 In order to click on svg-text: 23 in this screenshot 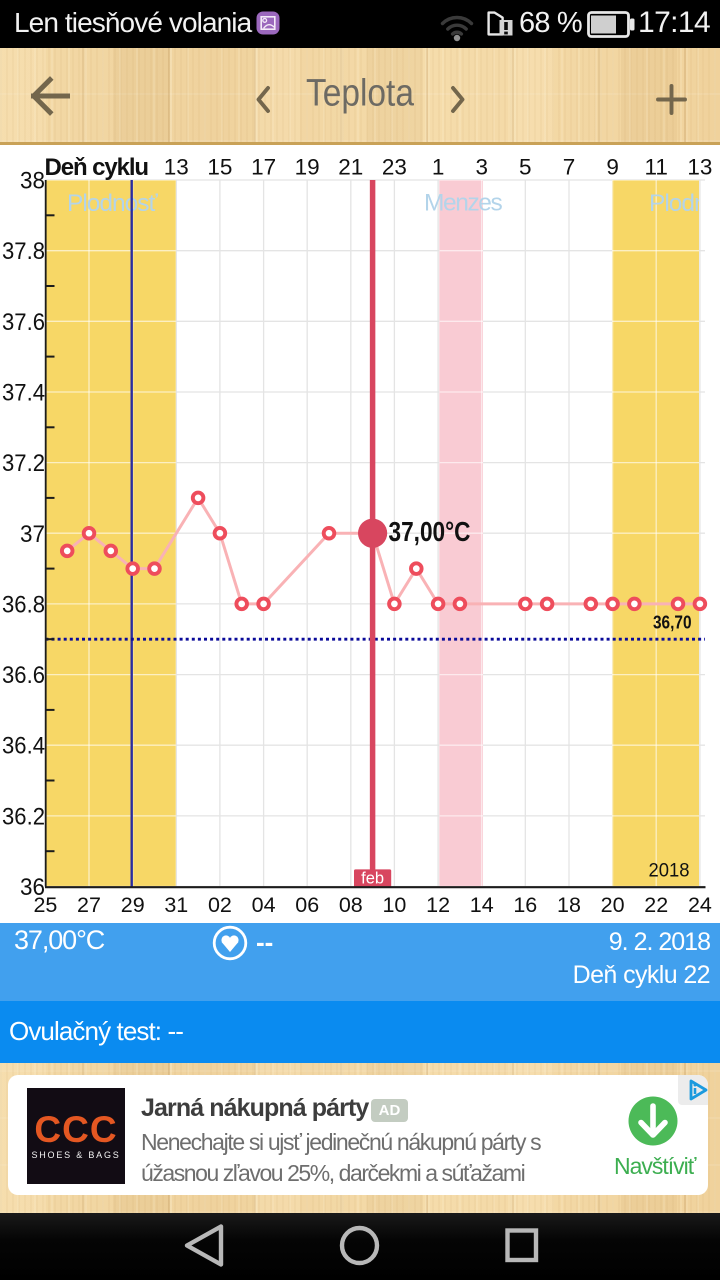, I will do `click(394, 166)`.